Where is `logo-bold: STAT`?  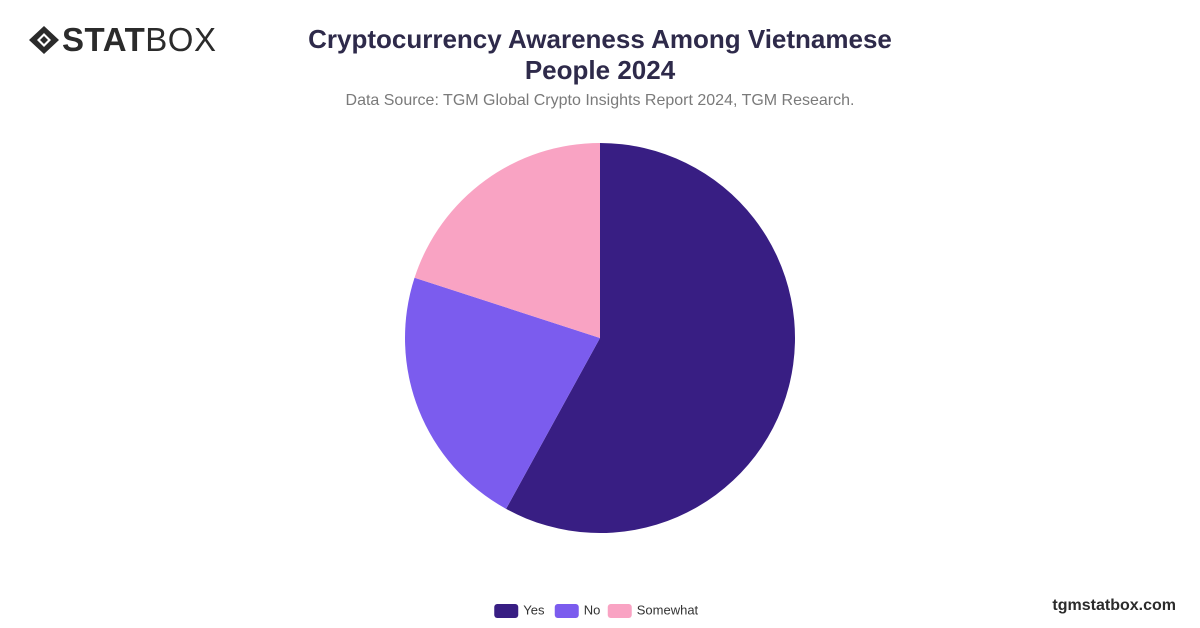 logo-bold: STAT is located at coordinates (104, 39).